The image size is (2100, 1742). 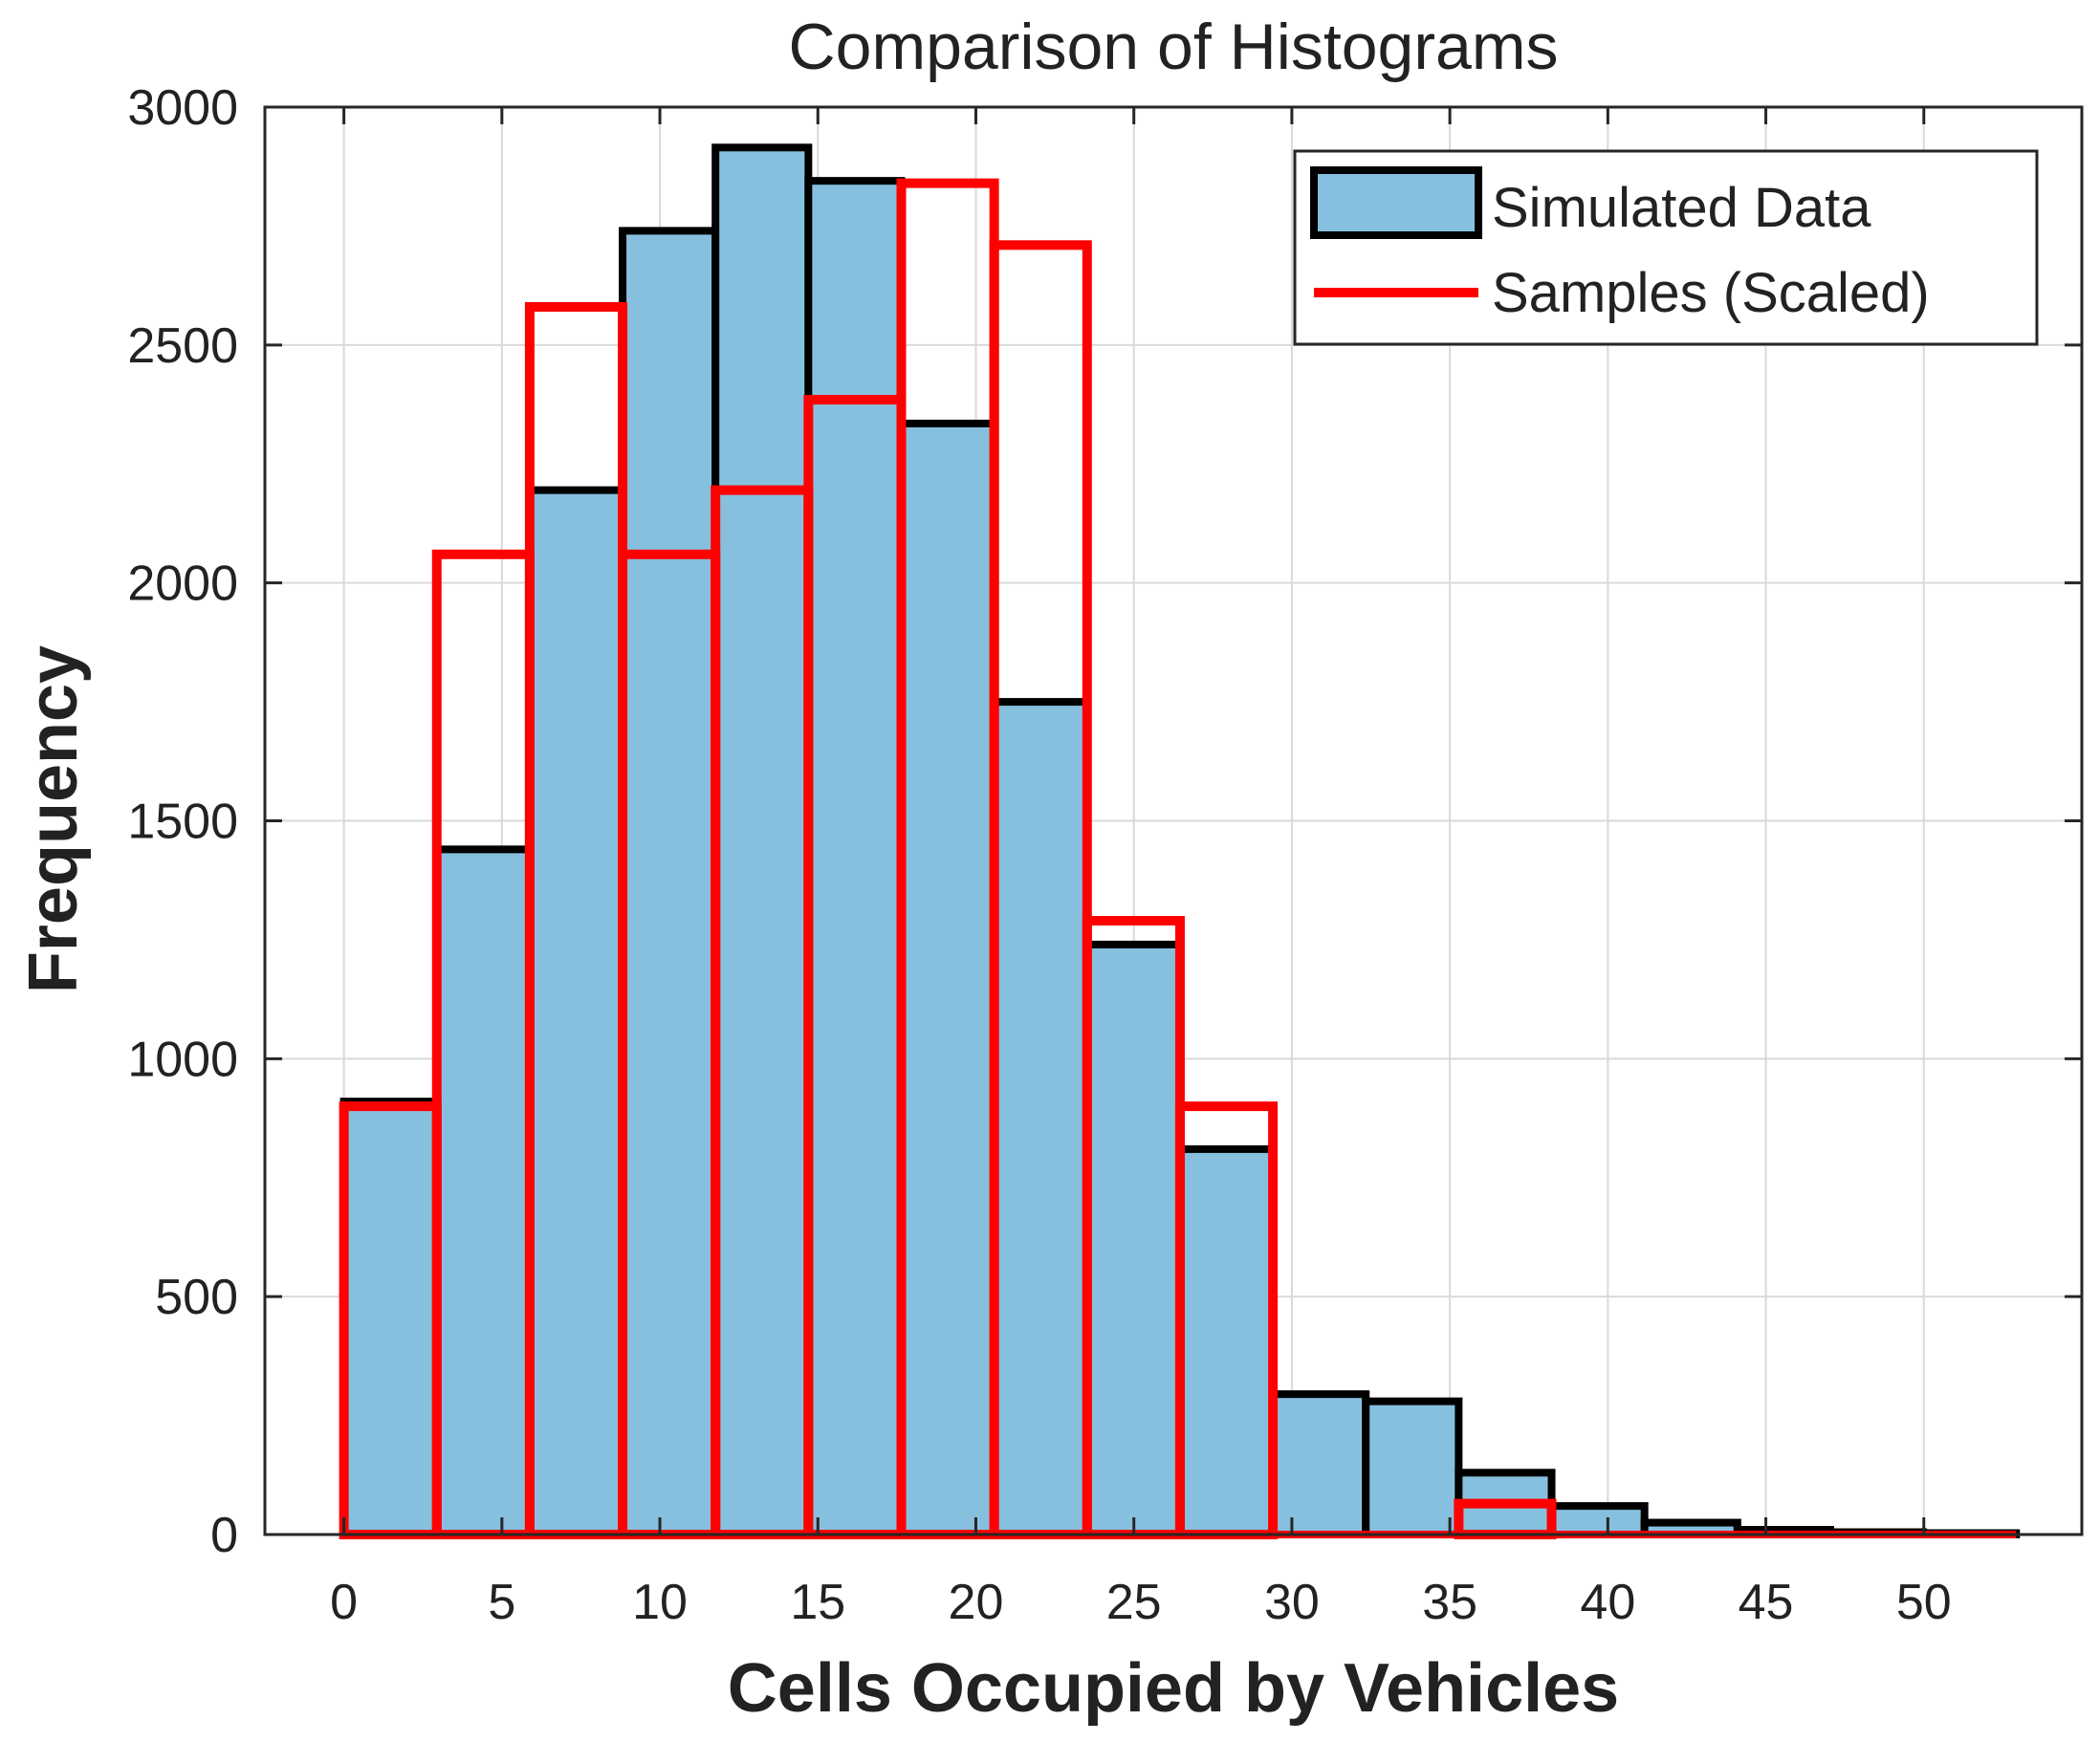 I want to click on y-tick-labels: 0 500 1000 1500 2000 2500 3000, so click(x=182, y=821).